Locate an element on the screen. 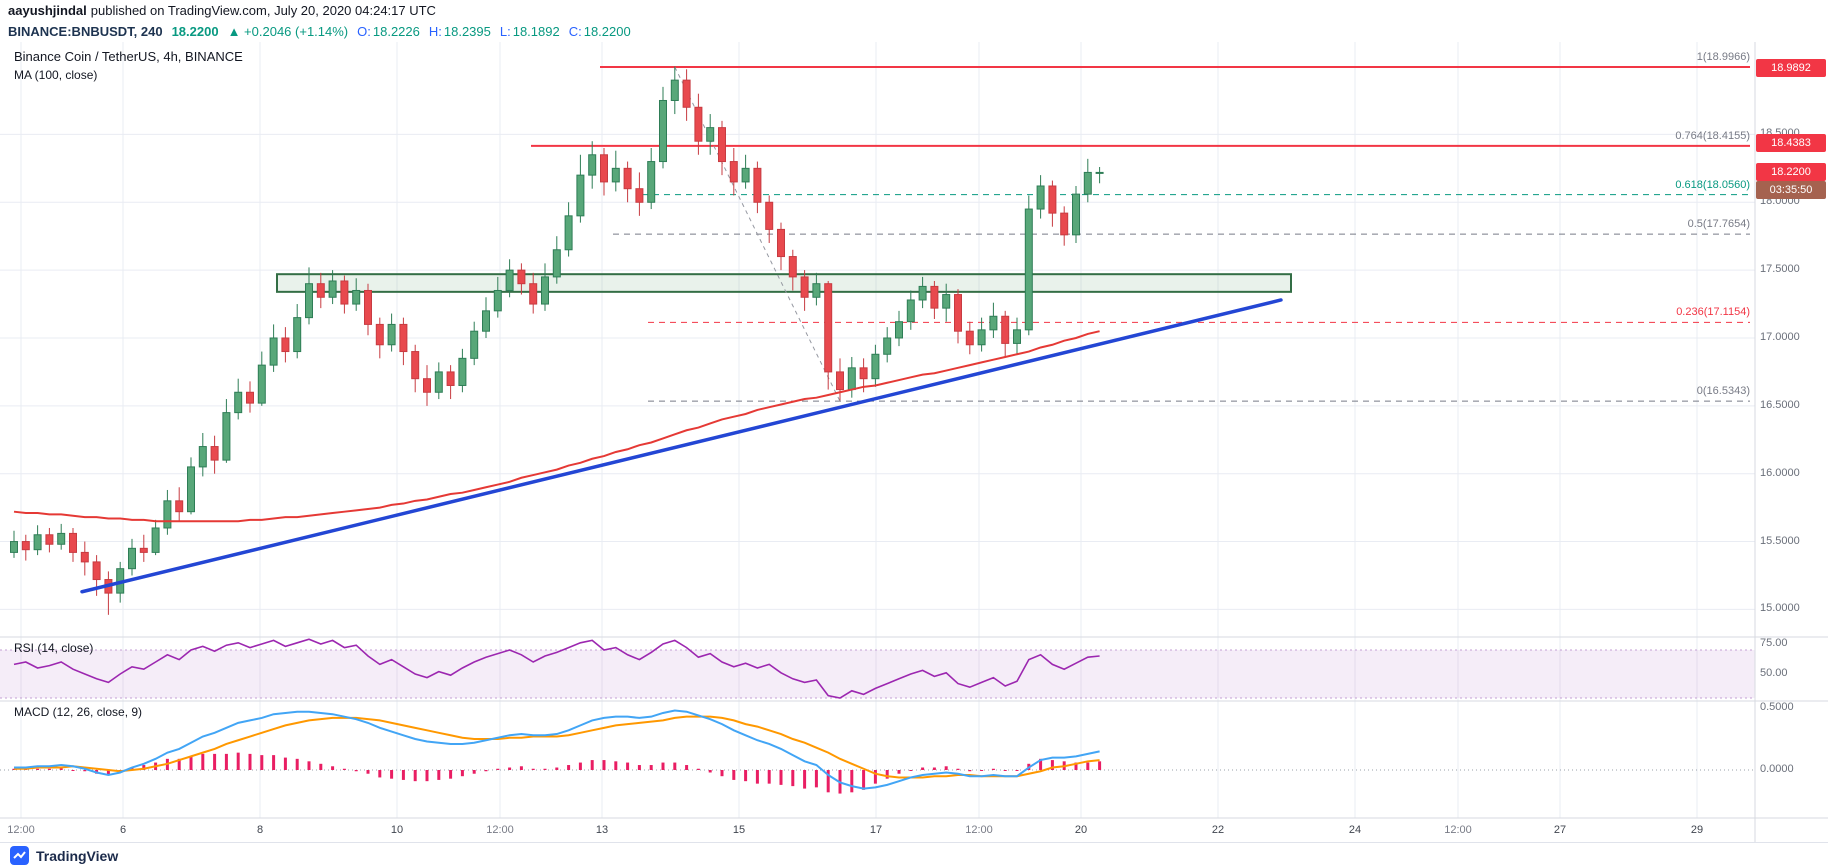 This screenshot has height=868, width=1828. tradingview-brand-link: TradingView is located at coordinates (77, 855).